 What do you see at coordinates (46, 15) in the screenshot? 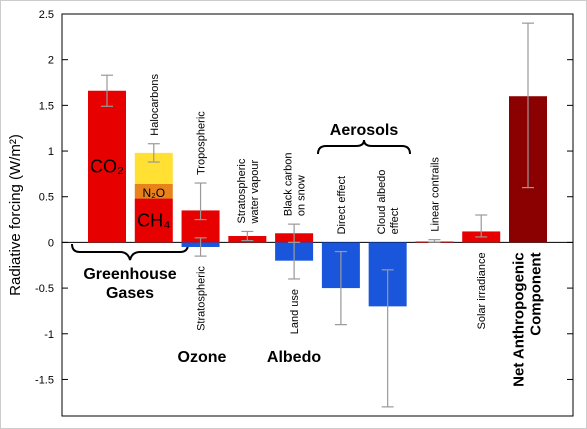
I see `y-tick-label: 2.5` at bounding box center [46, 15].